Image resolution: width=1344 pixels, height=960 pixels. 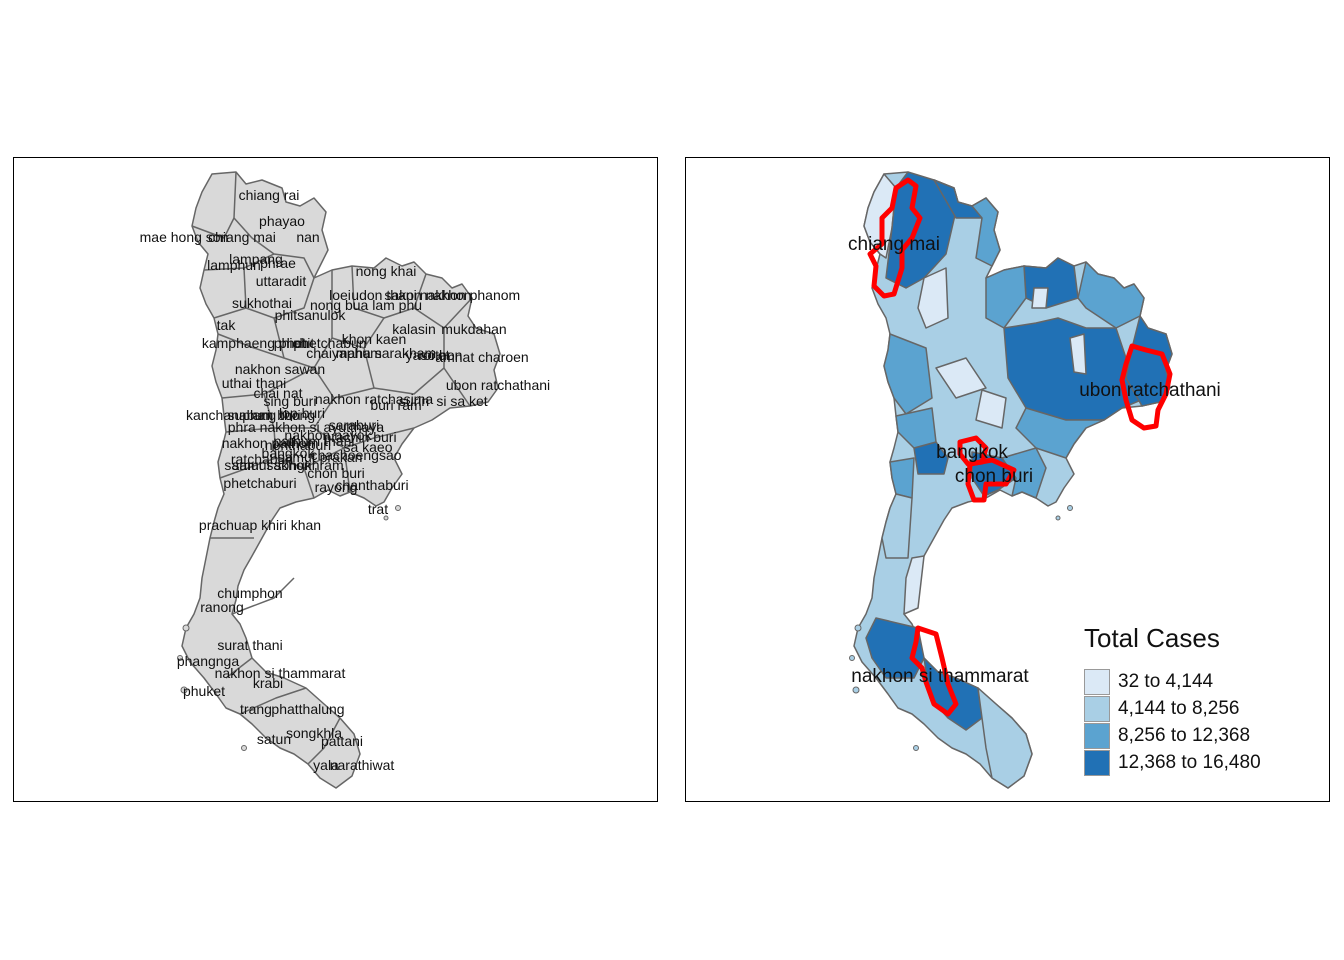 I want to click on province-label: kamphaeng phet, so click(x=254, y=343).